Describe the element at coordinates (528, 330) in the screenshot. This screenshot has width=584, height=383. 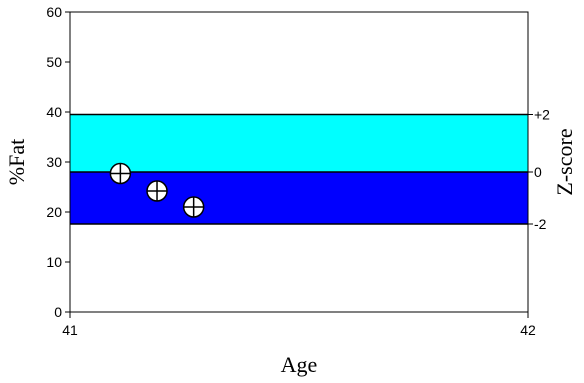
I see `x-tick-label: 42` at that location.